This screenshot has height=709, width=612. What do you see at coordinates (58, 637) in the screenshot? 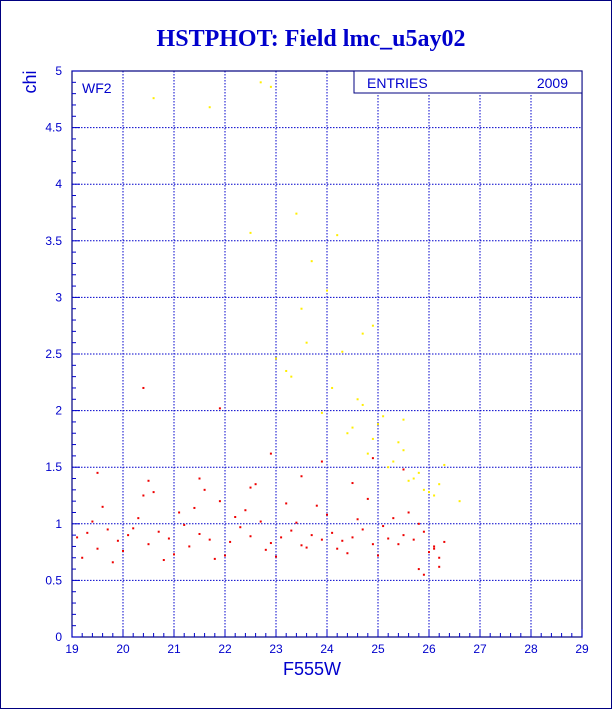
I see `y-tick-label: 0` at bounding box center [58, 637].